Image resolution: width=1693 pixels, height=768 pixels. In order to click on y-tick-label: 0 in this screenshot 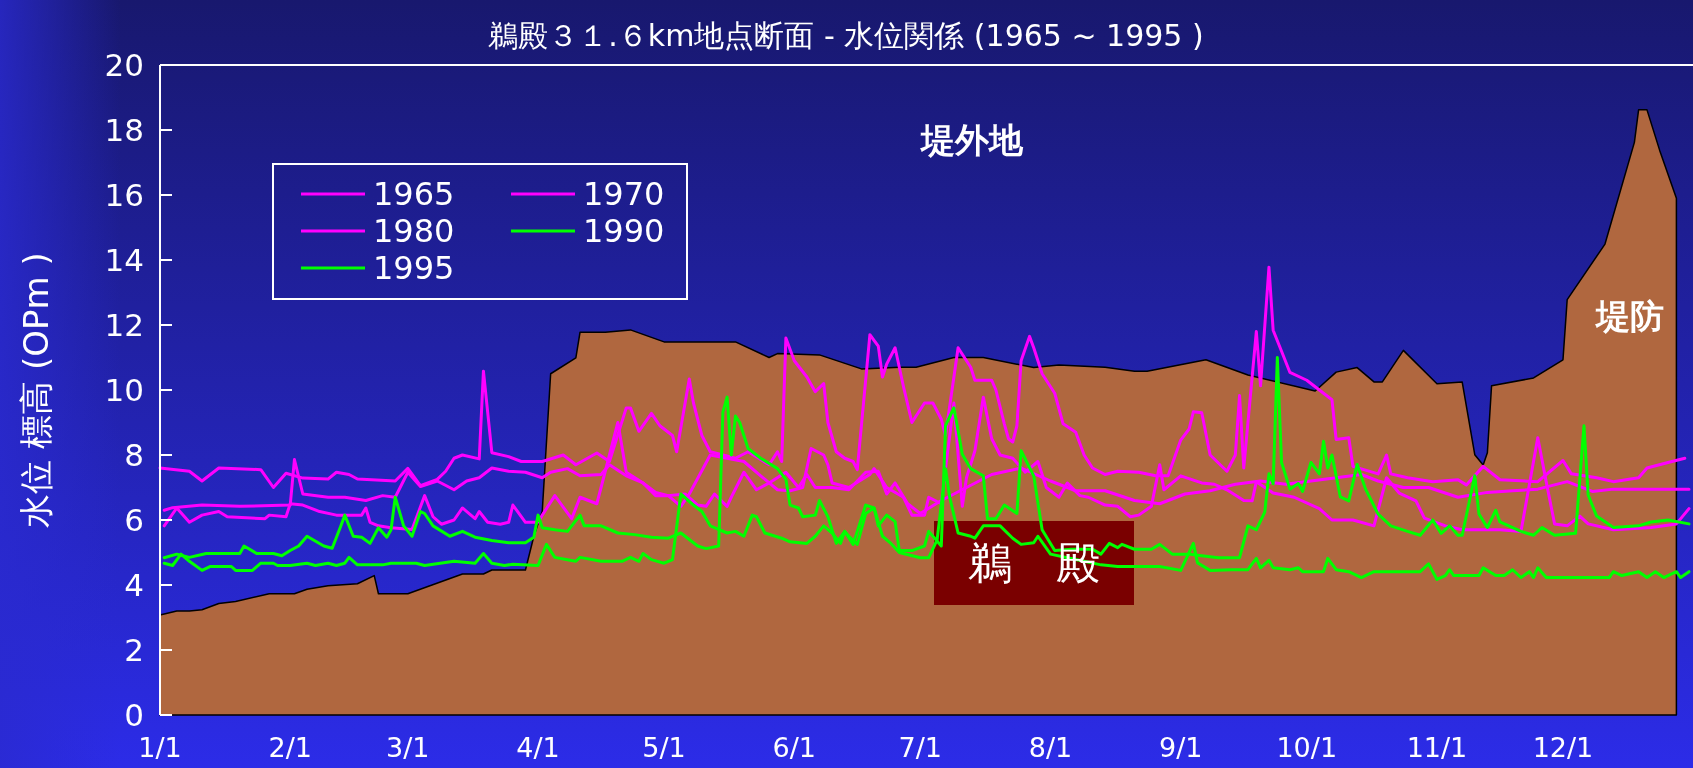, I will do `click(134, 715)`.